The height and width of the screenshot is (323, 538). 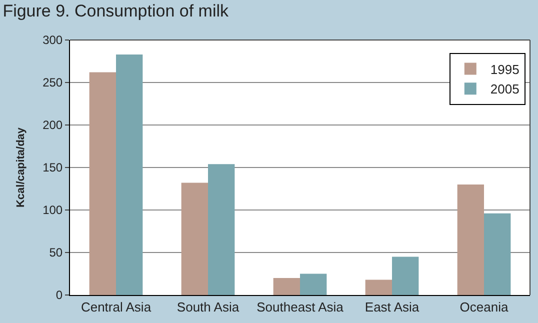 What do you see at coordinates (505, 69) in the screenshot?
I see `legend-label: 1995` at bounding box center [505, 69].